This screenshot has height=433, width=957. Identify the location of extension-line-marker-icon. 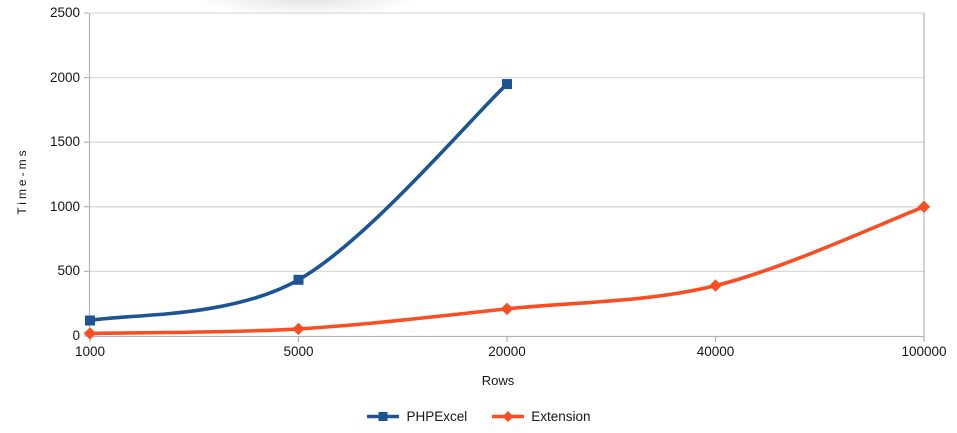
(508, 416).